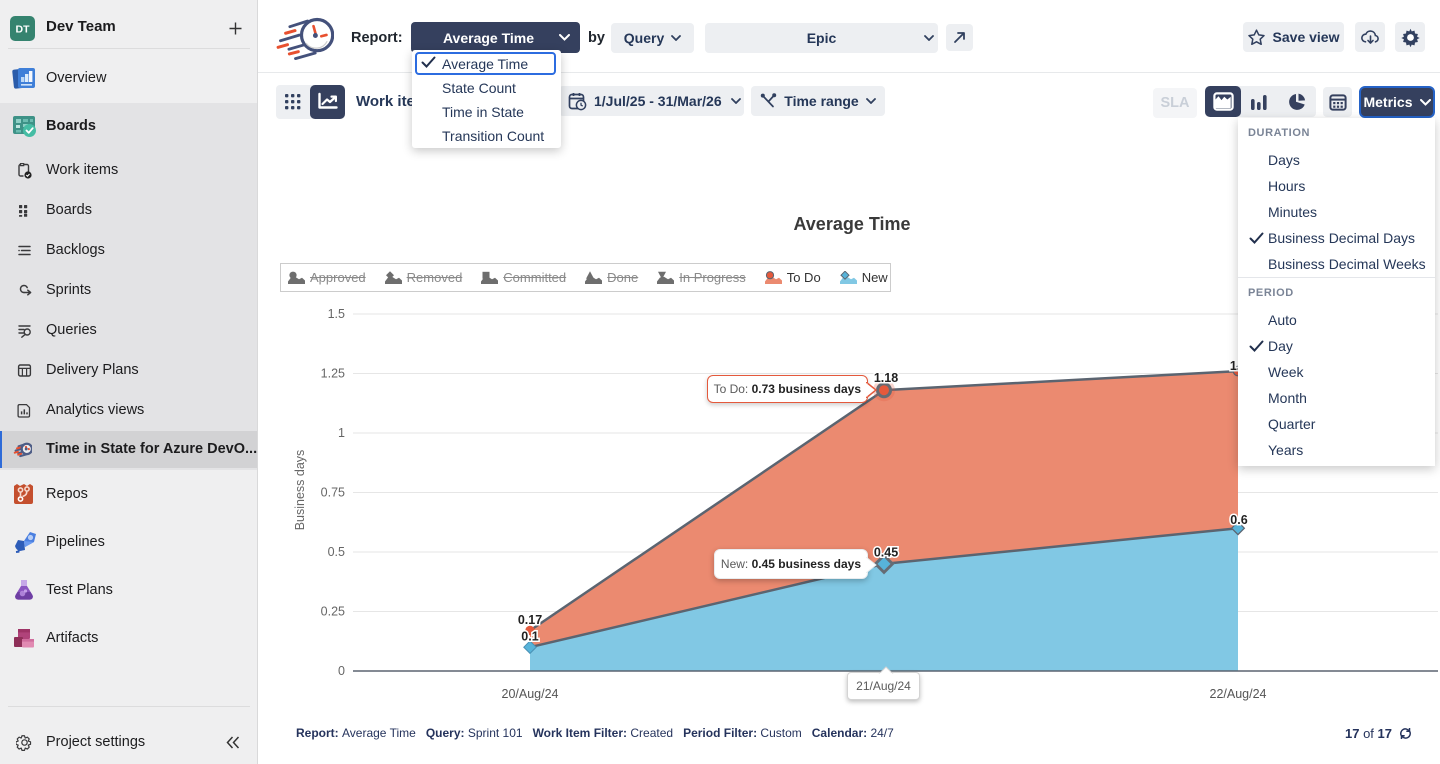  What do you see at coordinates (341, 433) in the screenshot?
I see `svg-text: 1` at bounding box center [341, 433].